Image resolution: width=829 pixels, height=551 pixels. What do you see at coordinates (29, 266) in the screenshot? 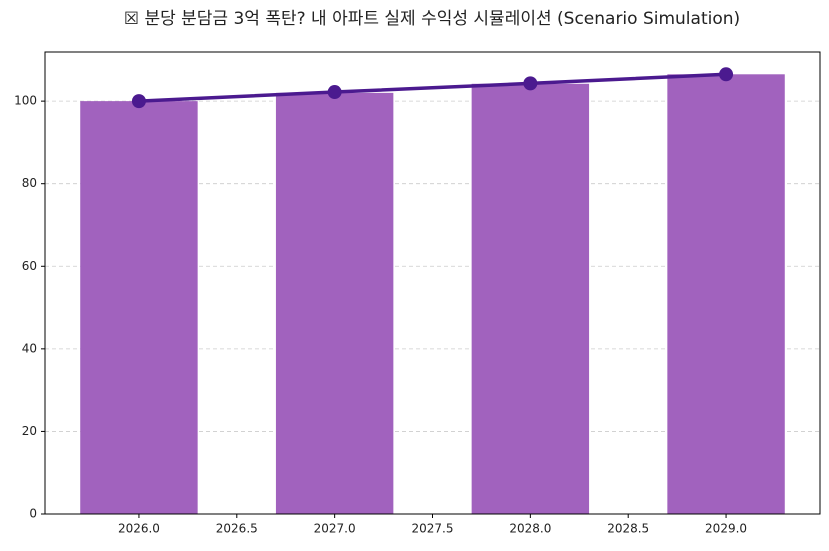
I see `y-tick-label: 60` at bounding box center [29, 266].